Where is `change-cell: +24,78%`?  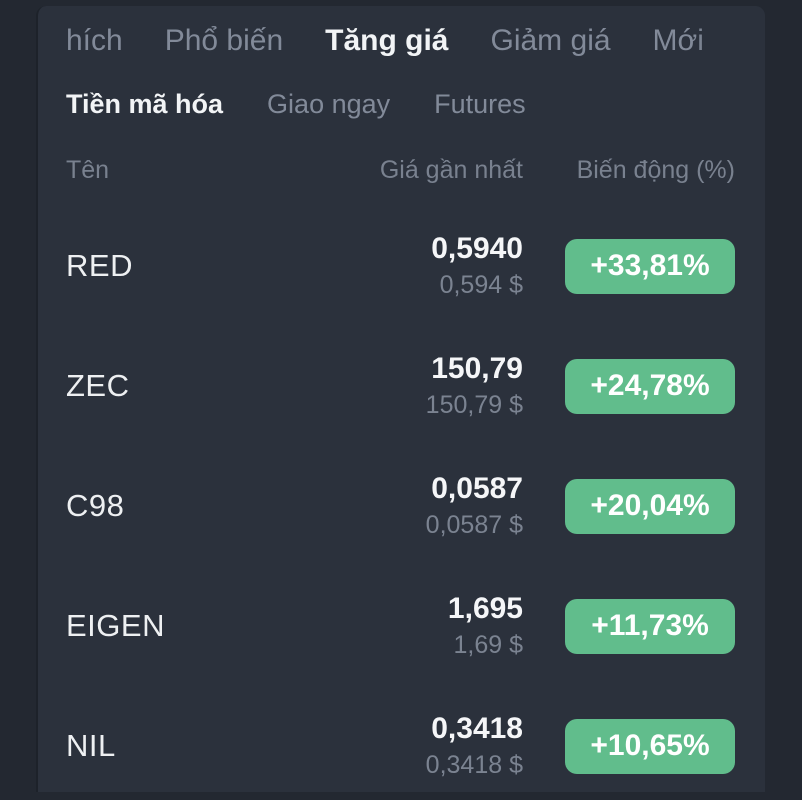
change-cell: +24,78% is located at coordinates (650, 386).